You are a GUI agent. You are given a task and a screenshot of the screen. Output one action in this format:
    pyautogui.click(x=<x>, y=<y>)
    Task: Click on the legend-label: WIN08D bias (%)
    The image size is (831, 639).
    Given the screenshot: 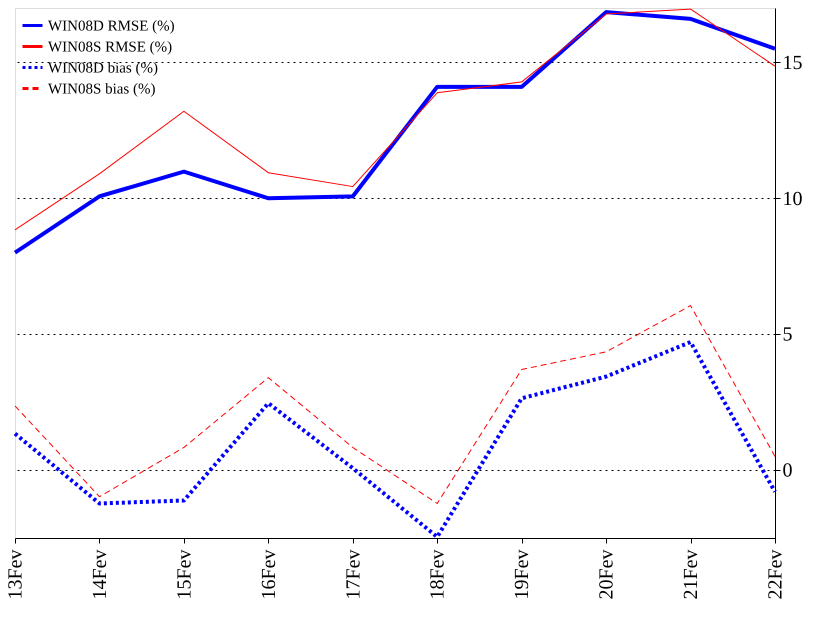 What is the action you would take?
    pyautogui.click(x=103, y=68)
    